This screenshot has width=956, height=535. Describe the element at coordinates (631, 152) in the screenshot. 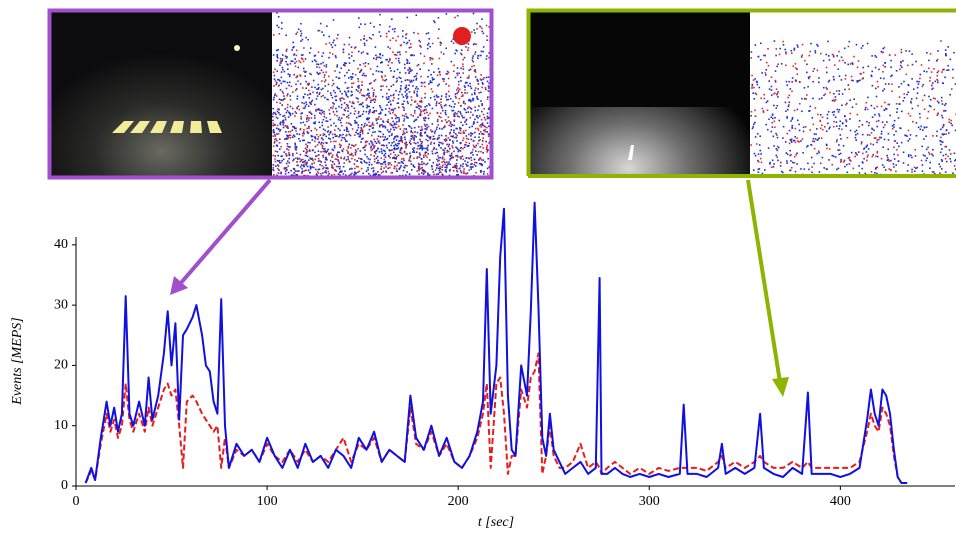

I see `lane-mark` at that location.